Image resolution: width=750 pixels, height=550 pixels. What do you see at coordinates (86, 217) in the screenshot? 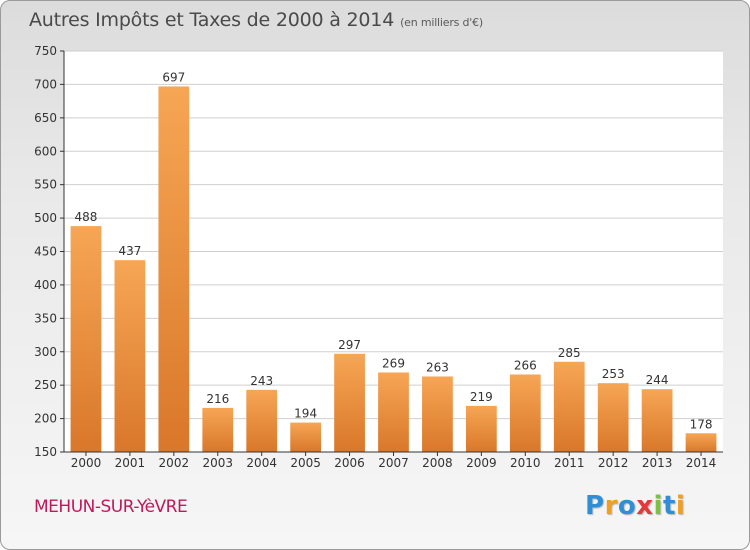
I see `bar-value-label: 488` at bounding box center [86, 217].